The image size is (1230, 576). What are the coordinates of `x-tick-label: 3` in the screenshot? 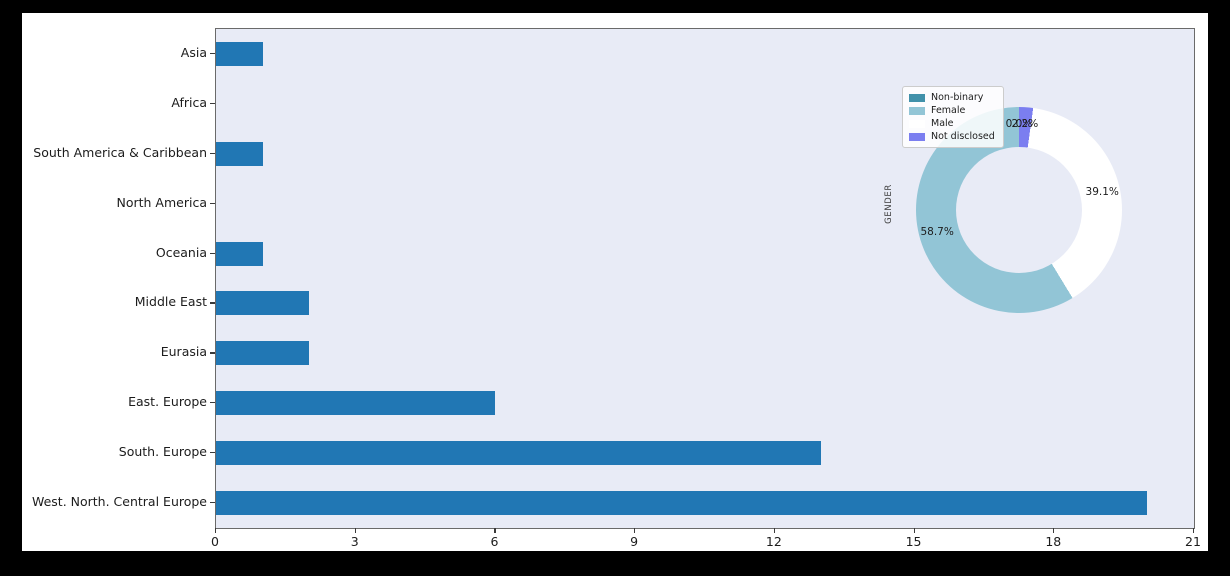 It's located at (354, 541).